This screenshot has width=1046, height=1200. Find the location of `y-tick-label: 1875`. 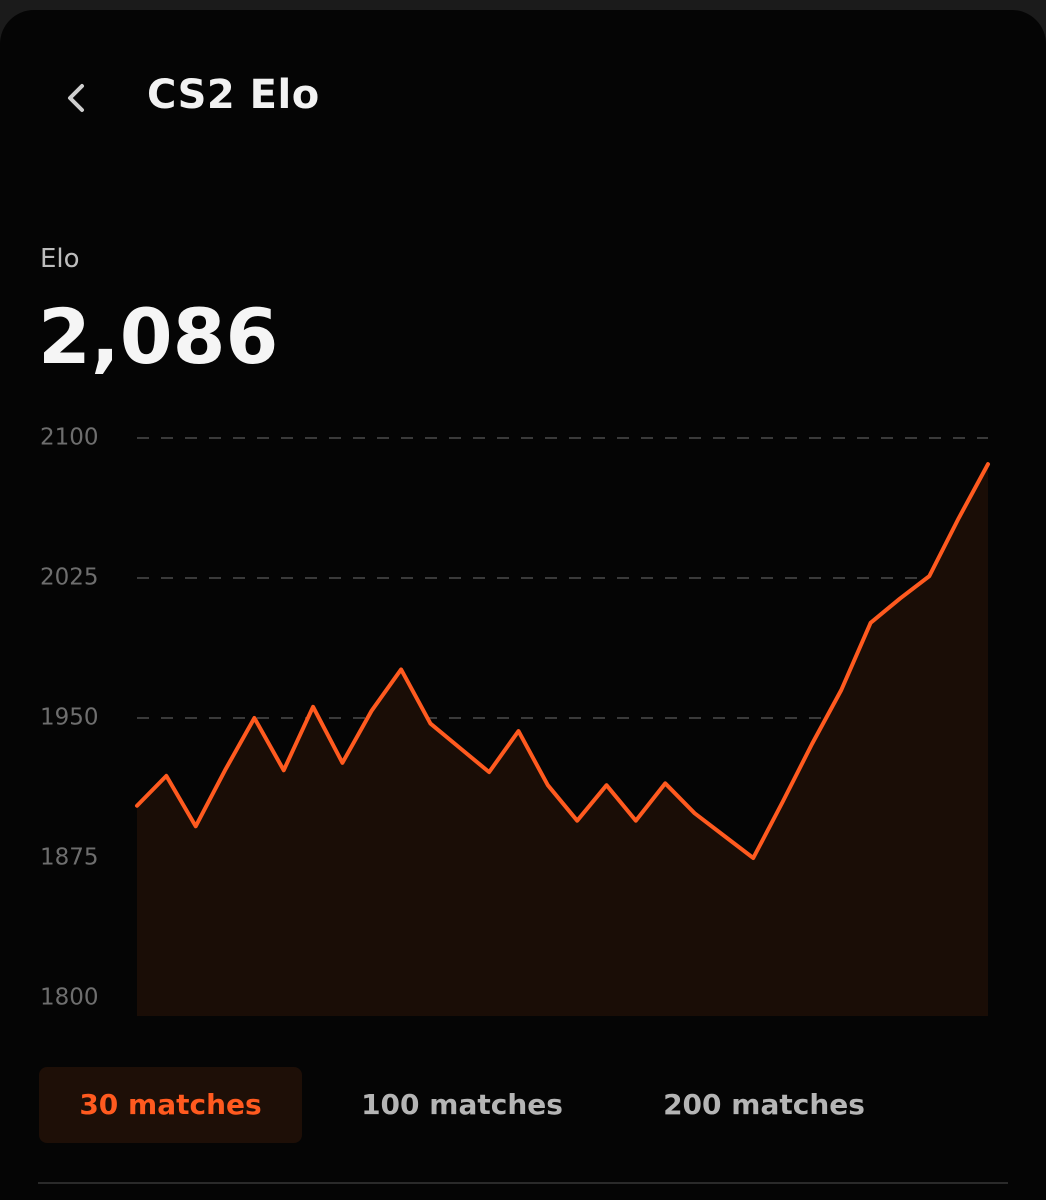

y-tick-label: 1875 is located at coordinates (69, 858).